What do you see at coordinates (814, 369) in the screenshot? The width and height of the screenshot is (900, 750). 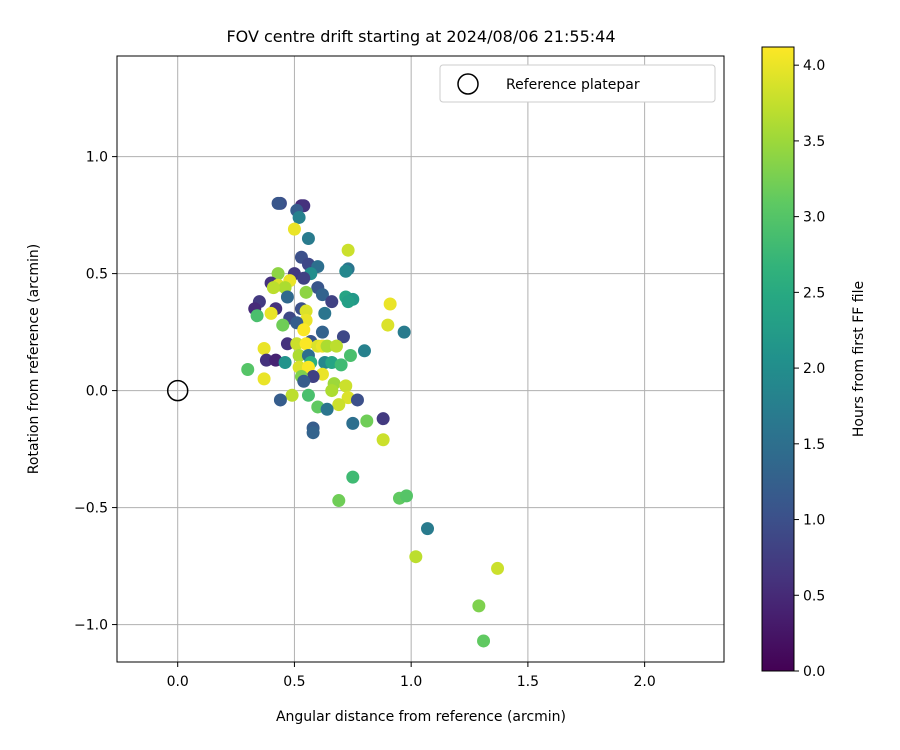 I see `colorbar-tick-label: 2.0` at bounding box center [814, 369].